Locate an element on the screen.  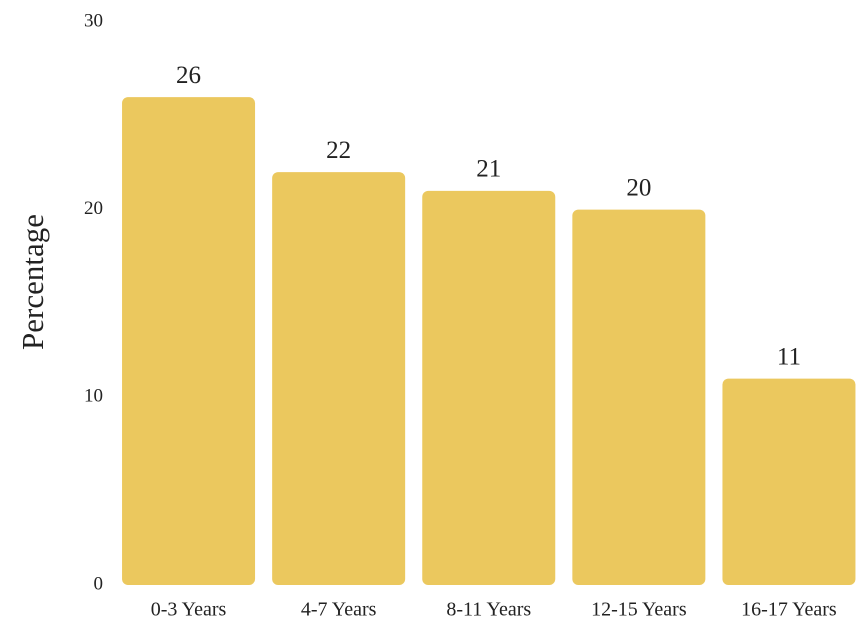
x-tick-label: 4-7 Years is located at coordinates (339, 610).